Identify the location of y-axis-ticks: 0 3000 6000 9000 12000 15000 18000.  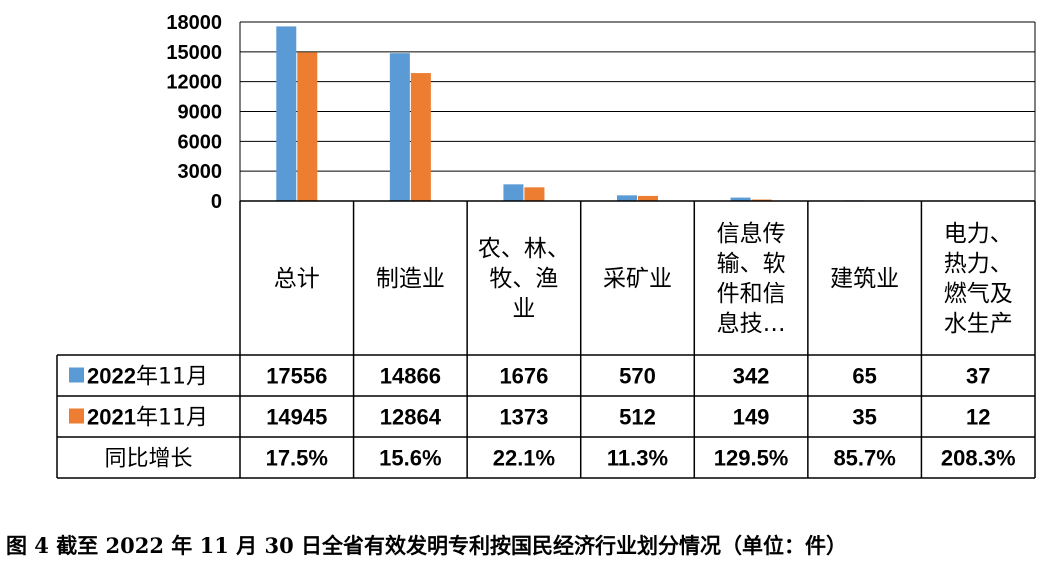
(194, 112).